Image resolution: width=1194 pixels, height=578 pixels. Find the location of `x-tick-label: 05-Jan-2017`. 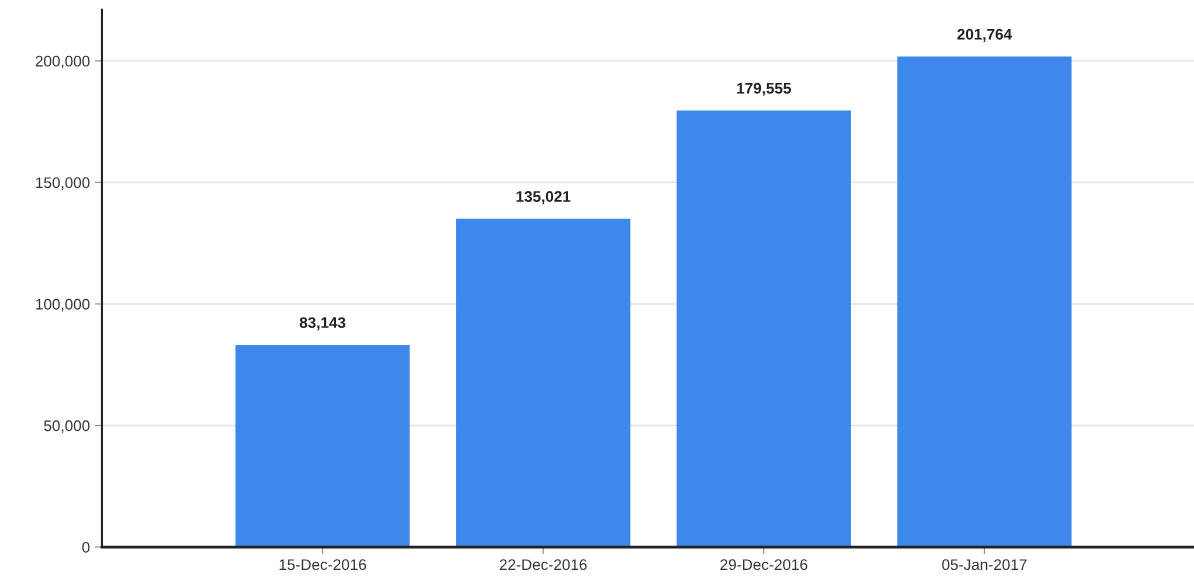

x-tick-label: 05-Jan-2017 is located at coordinates (984, 565).